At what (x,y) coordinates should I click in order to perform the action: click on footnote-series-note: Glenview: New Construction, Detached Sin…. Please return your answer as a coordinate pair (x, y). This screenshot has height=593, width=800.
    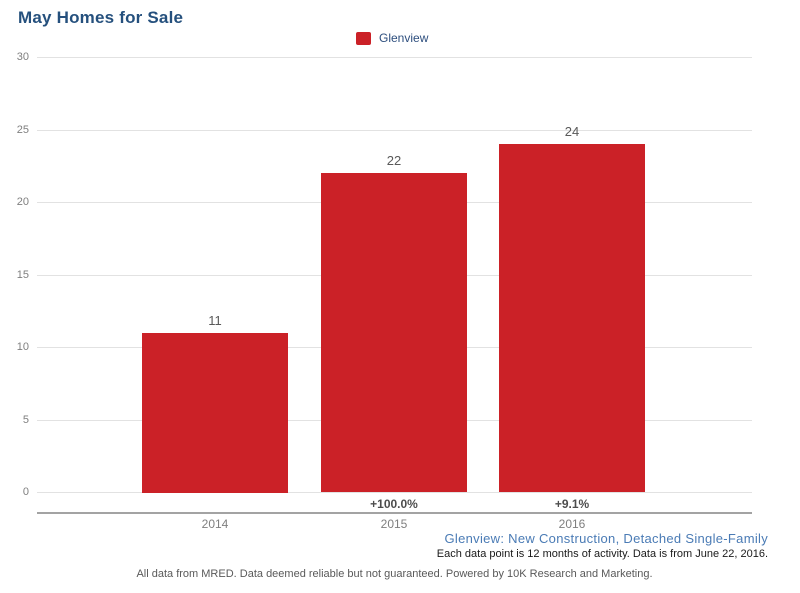
    Looking at the image, I should click on (606, 538).